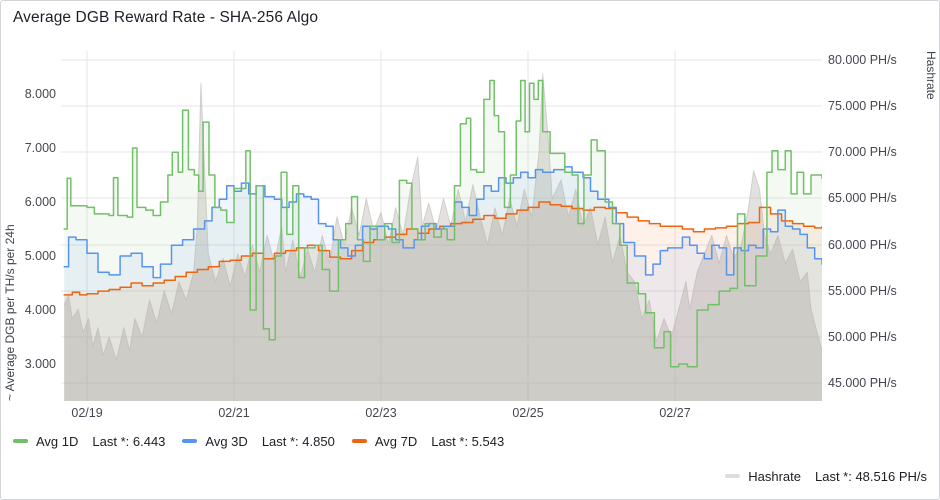  I want to click on legend-last-value: Last *: 6.443, so click(129, 441).